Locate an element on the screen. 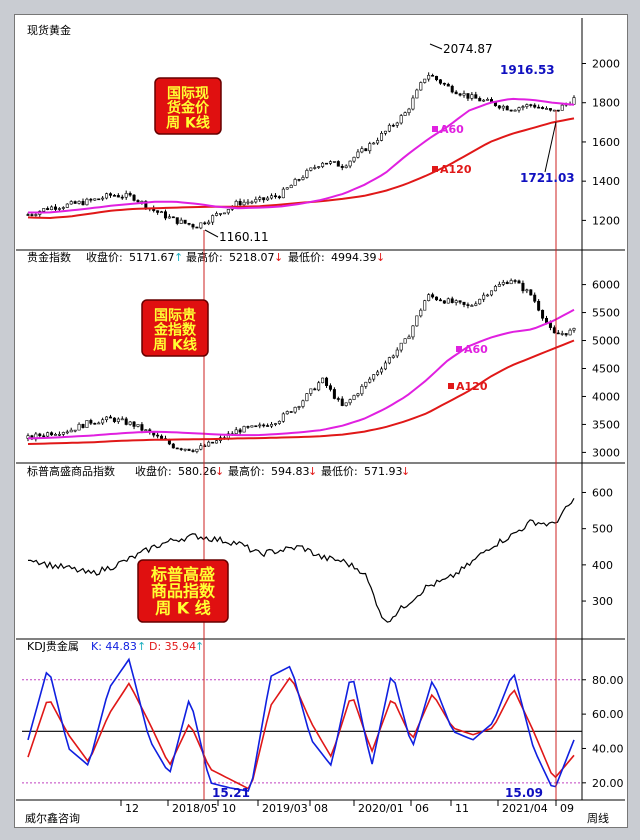  y-tick-label: 3500 is located at coordinates (606, 424).